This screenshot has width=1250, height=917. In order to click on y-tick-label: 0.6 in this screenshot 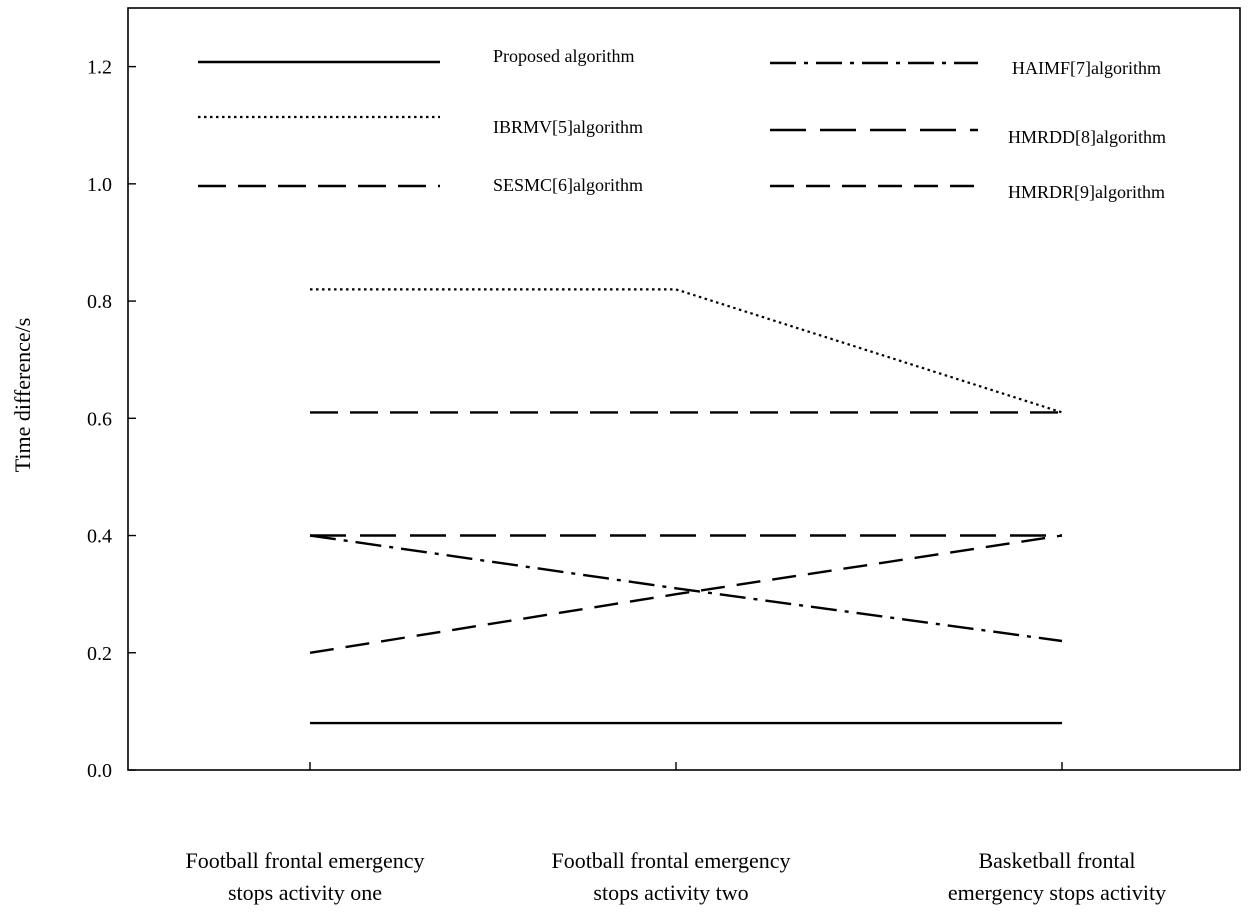, I will do `click(99, 419)`.